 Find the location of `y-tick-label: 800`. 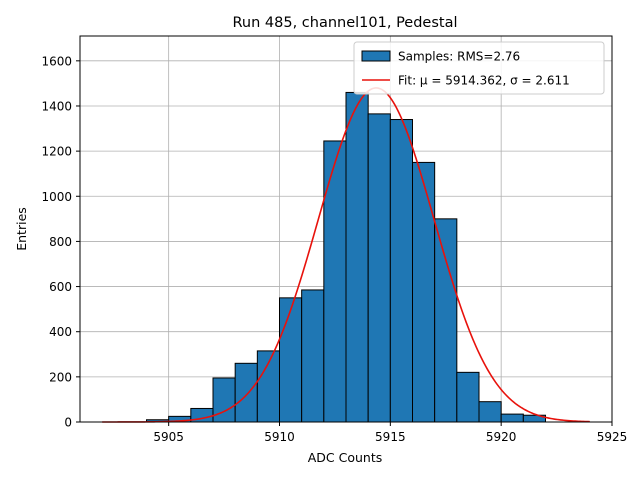

y-tick-label: 800 is located at coordinates (60, 242).